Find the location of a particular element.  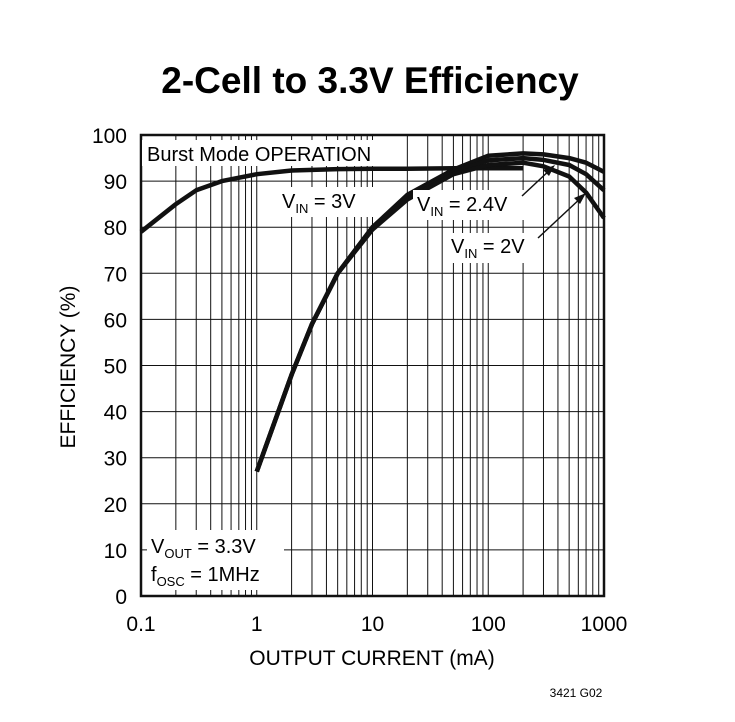

y-tick-label: 20 is located at coordinates (115, 505).